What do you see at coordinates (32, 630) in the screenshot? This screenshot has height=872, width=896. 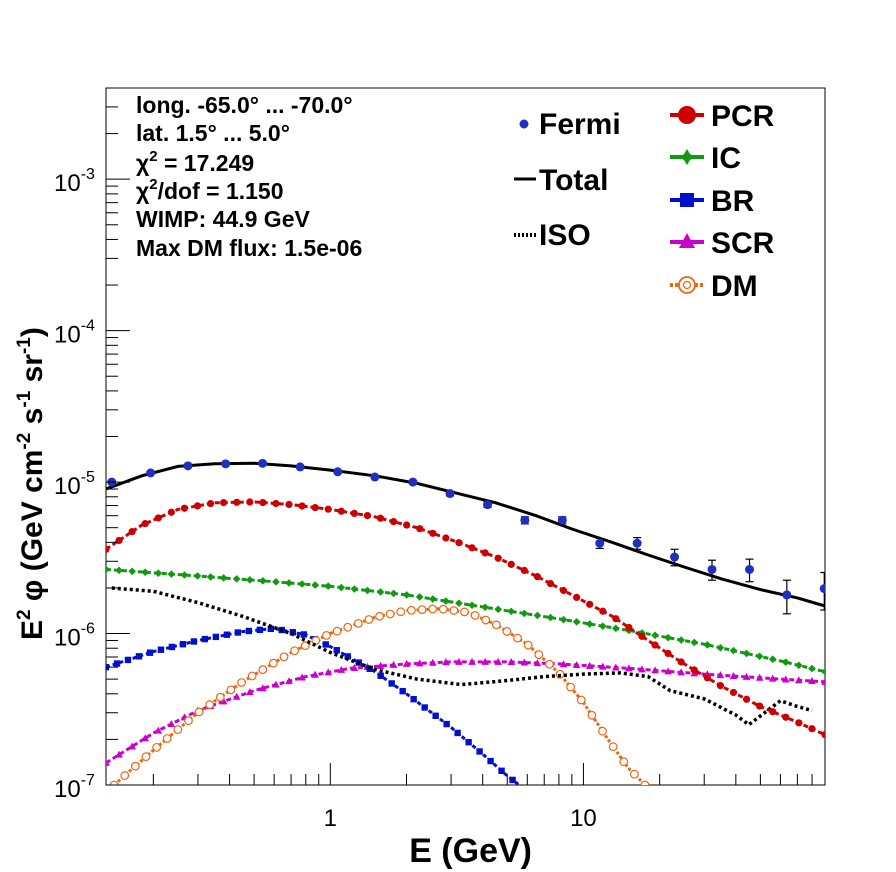 I see `y-title-base: E` at bounding box center [32, 630].